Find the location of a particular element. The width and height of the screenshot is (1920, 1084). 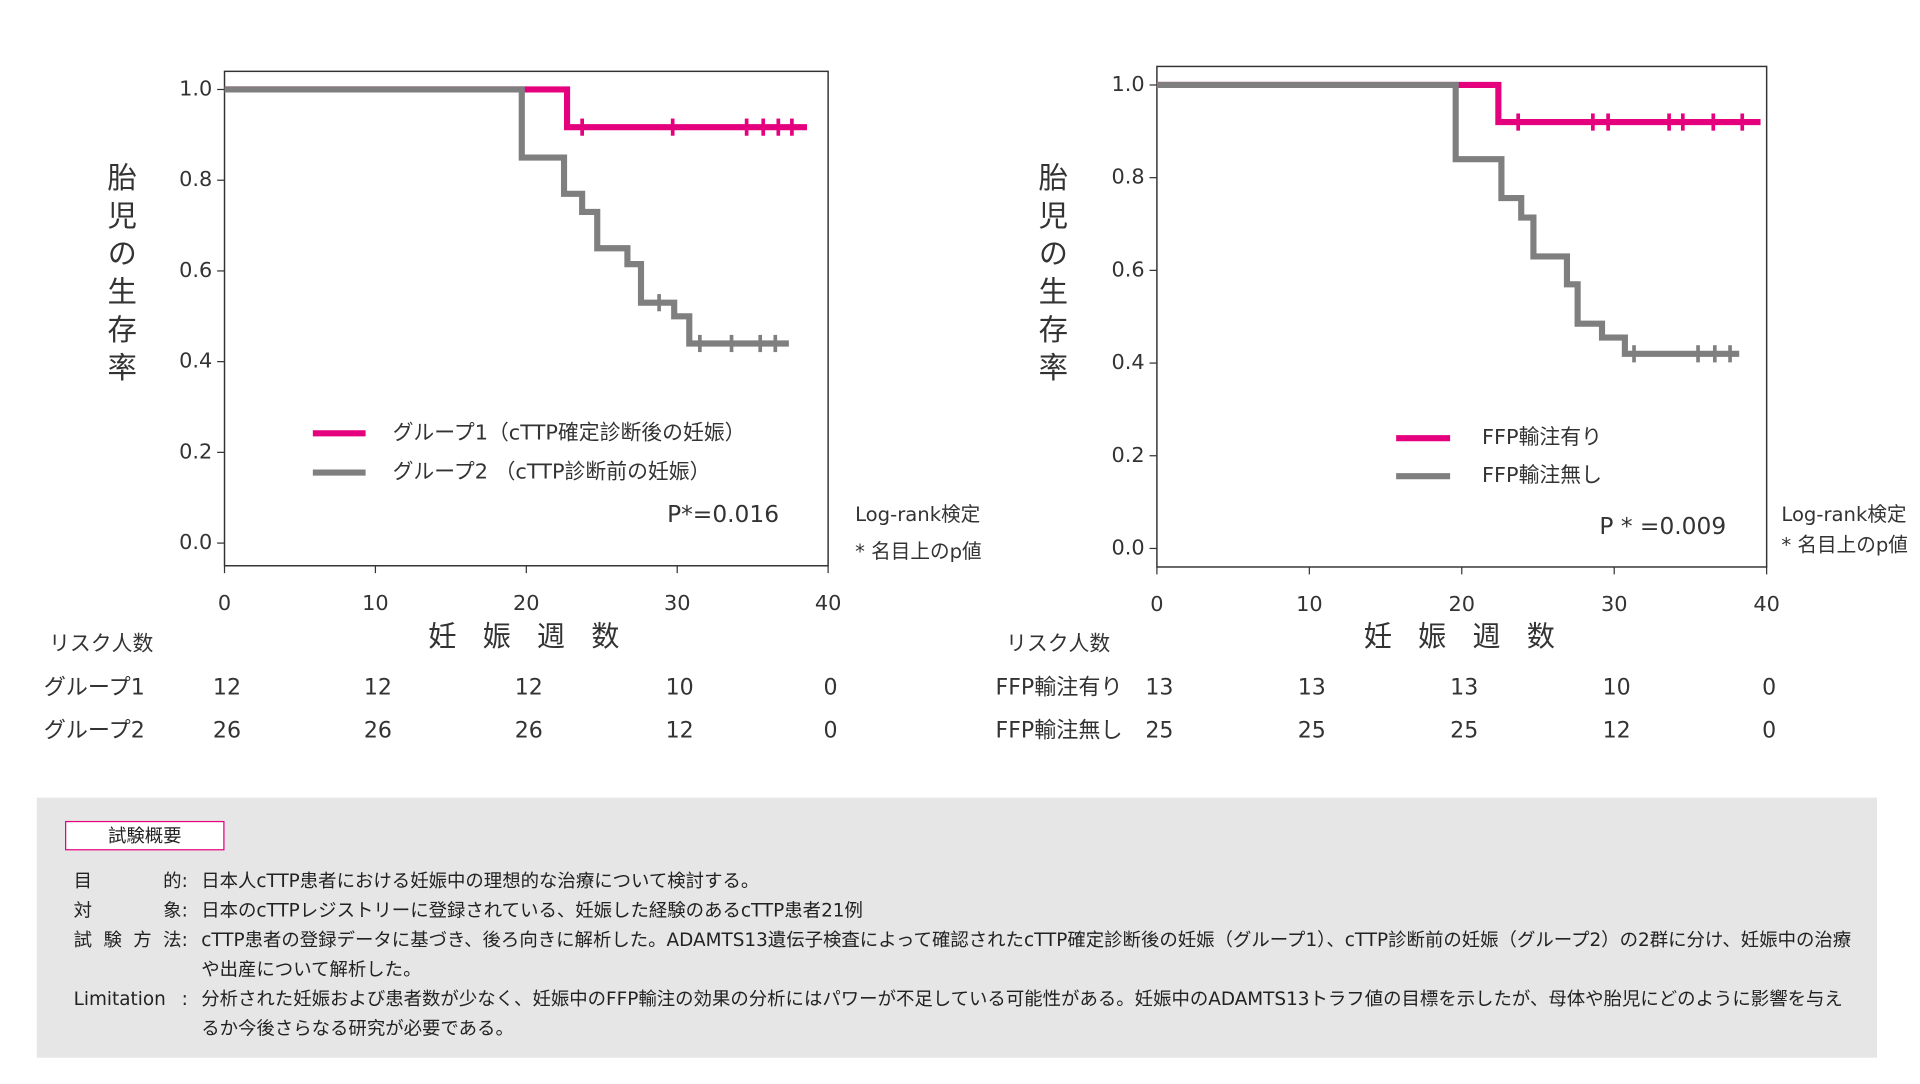

summary-label: 対象 is located at coordinates (127, 910).